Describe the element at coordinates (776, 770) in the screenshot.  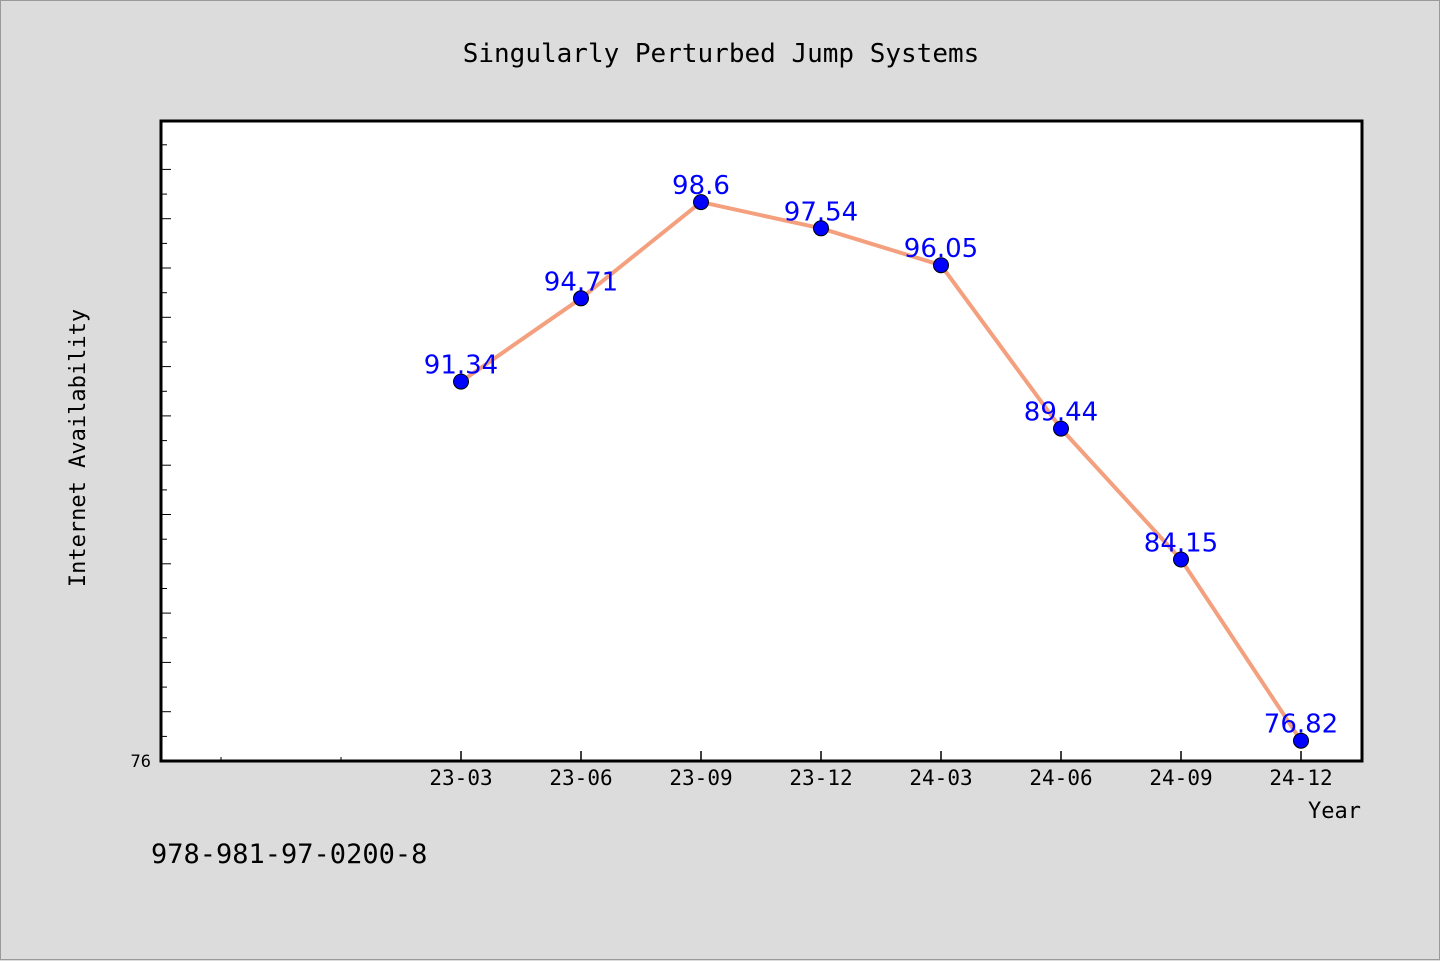
I see `x-axis-ticks: 23-03 23-06 23-09 23-12 24-03 24-06 24-09 24-12` at that location.